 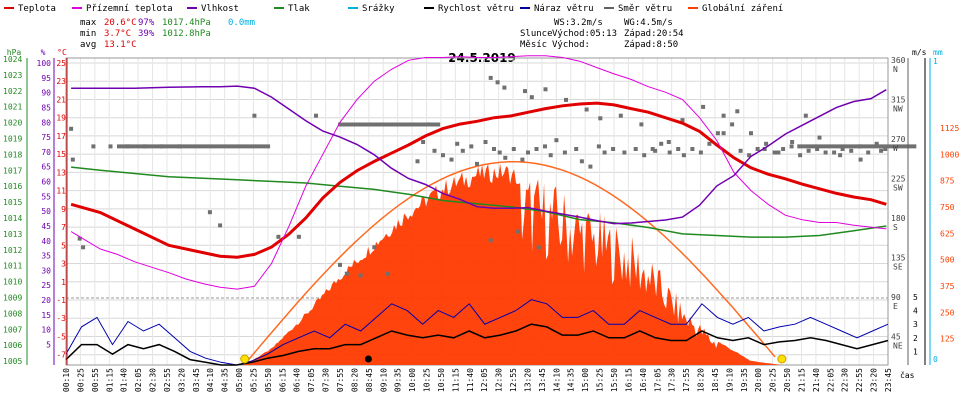 I want to click on percent-tick-label: 60, so click(x=46, y=182).